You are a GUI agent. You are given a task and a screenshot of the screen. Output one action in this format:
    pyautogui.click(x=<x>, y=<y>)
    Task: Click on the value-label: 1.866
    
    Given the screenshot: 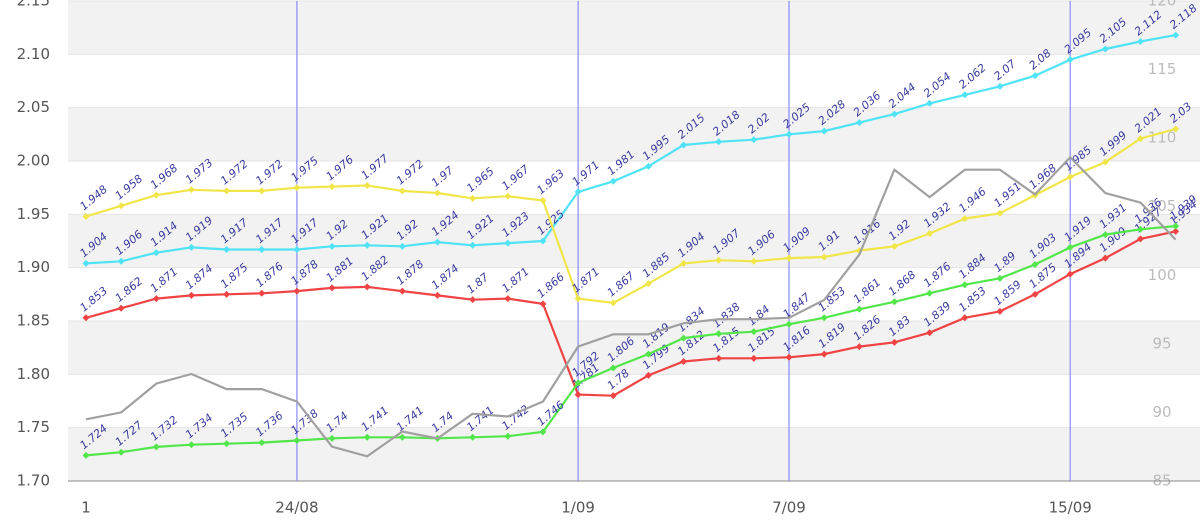 What is the action you would take?
    pyautogui.click(x=550, y=285)
    